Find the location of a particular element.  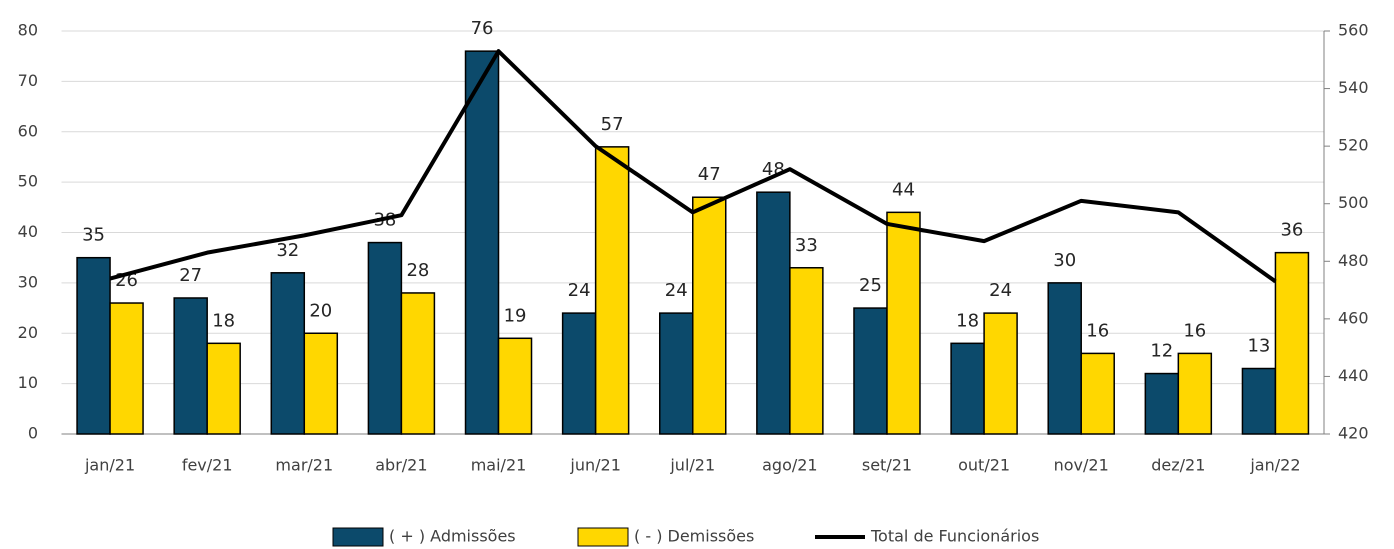

x-tick-label: jan/21 is located at coordinates (109, 465).